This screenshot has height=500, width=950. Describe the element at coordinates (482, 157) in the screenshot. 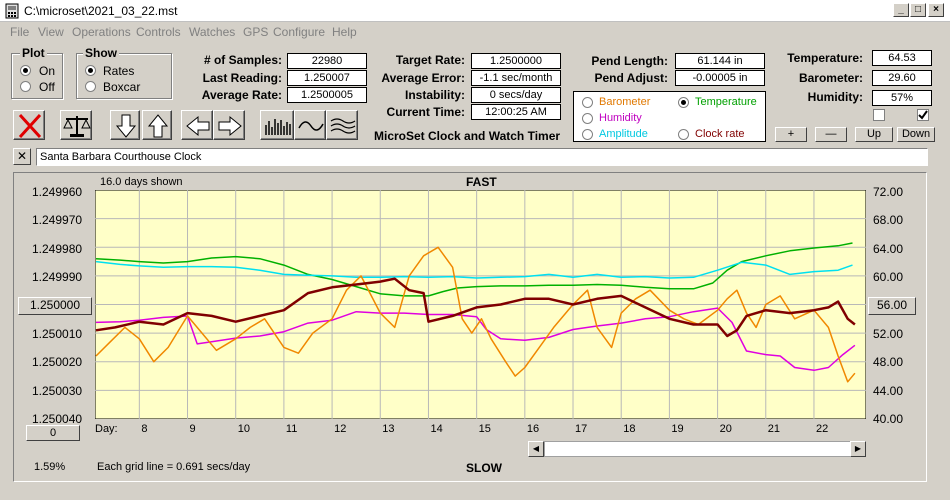

I see `clock-name-field: Santa Barbara Courthouse Clock` at that location.